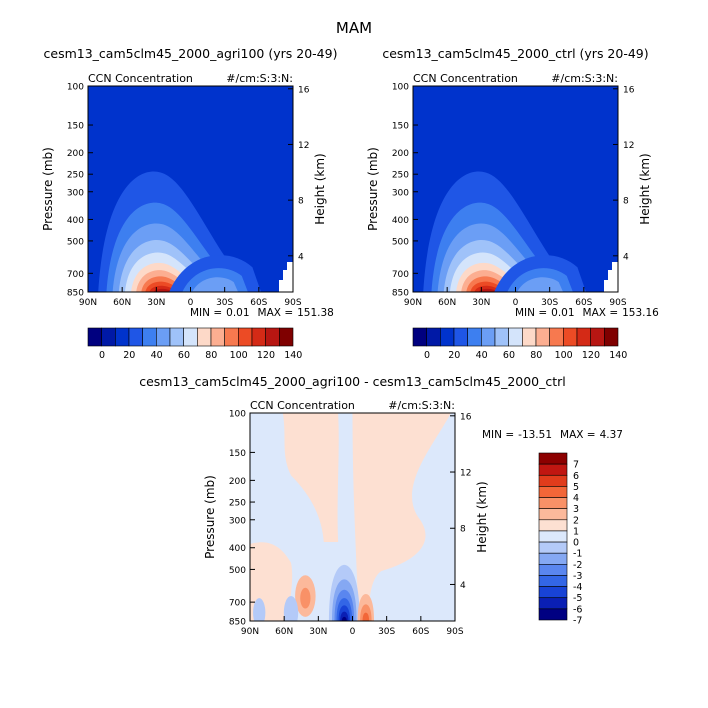 Image resolution: width=708 pixels, height=708 pixels. Describe the element at coordinates (577, 609) in the screenshot. I see `colorbar-label: -6` at that location.